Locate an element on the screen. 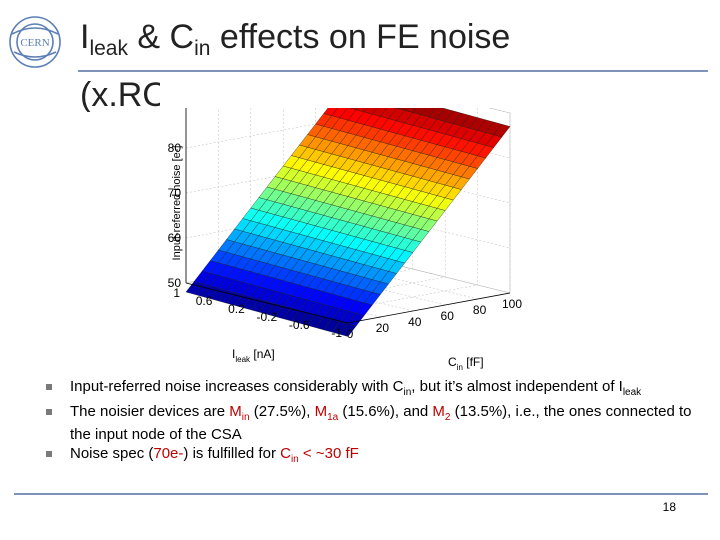 This screenshot has height=540, width=720. slide-title: Ileak & Cin effects on FE noise is located at coordinates (295, 39).